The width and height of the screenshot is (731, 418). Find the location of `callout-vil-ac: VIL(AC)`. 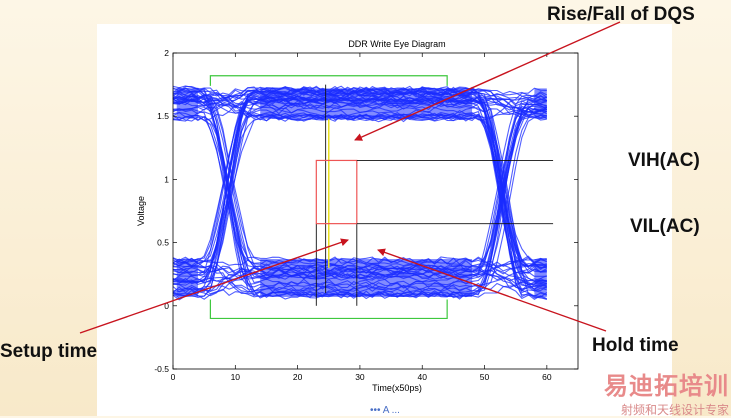

callout-vil-ac: VIL(AC) is located at coordinates (665, 226).